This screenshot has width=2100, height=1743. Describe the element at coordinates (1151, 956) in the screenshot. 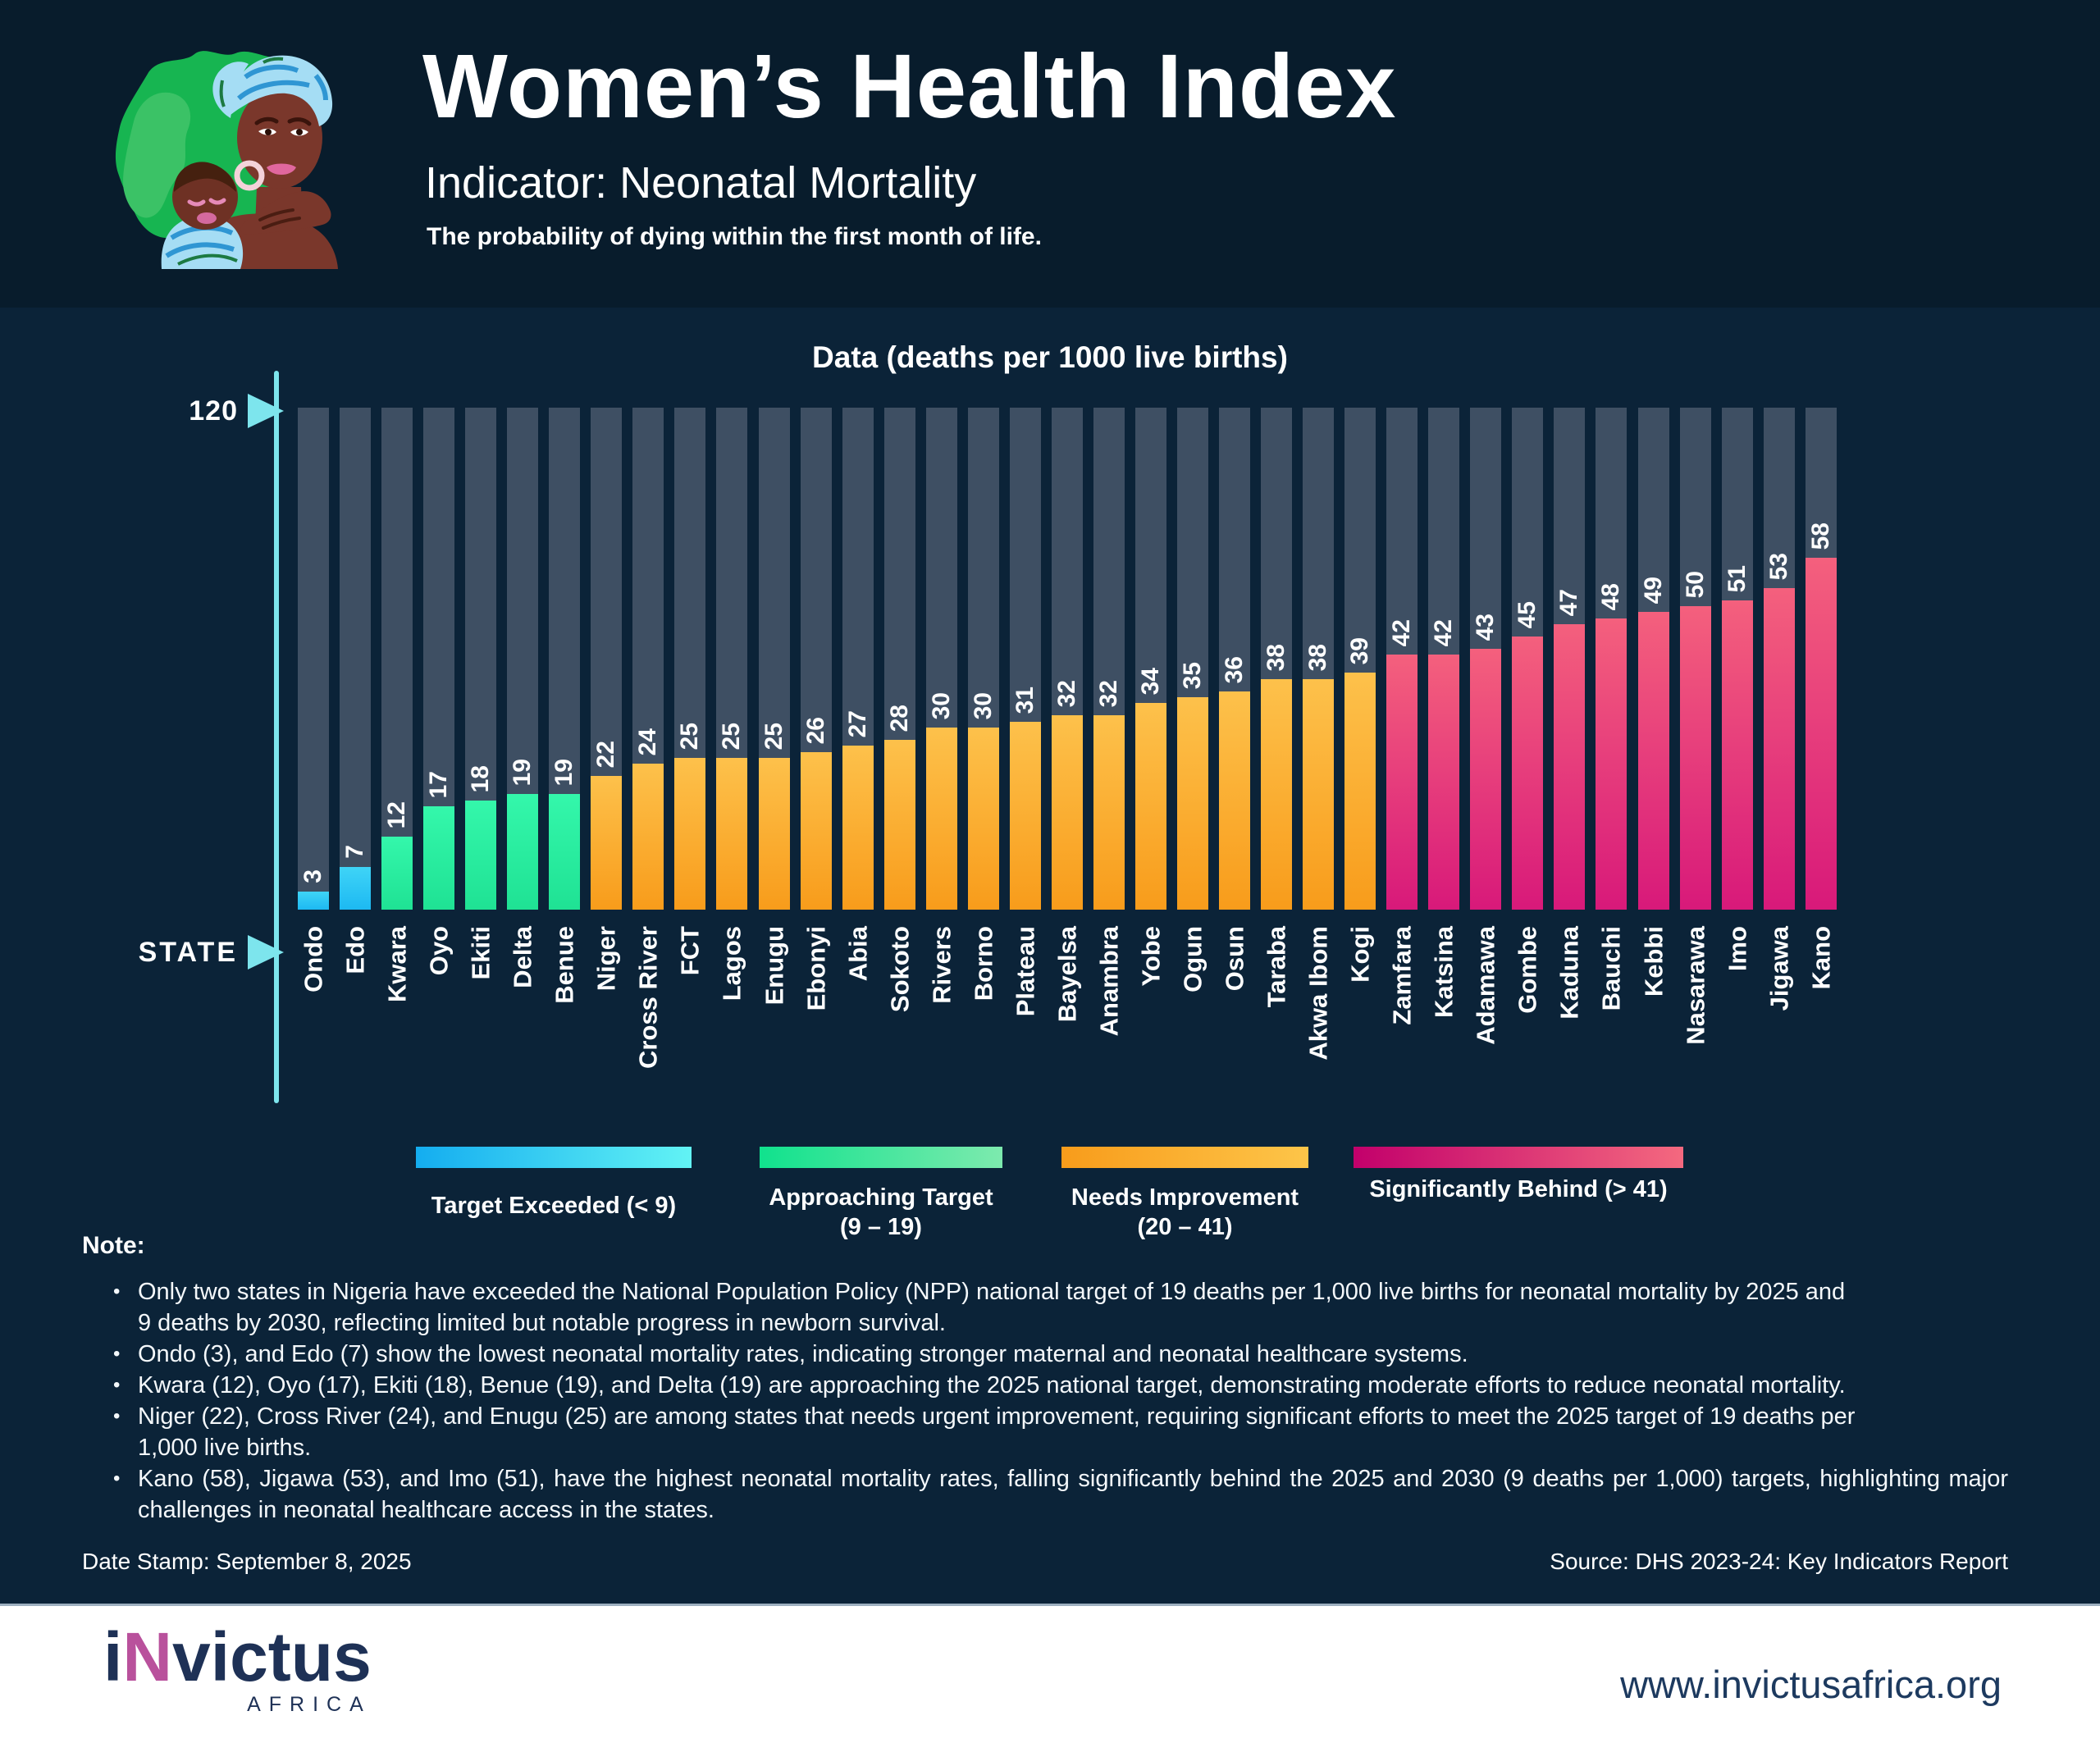

I see `bar-state-label: Yobe` at that location.